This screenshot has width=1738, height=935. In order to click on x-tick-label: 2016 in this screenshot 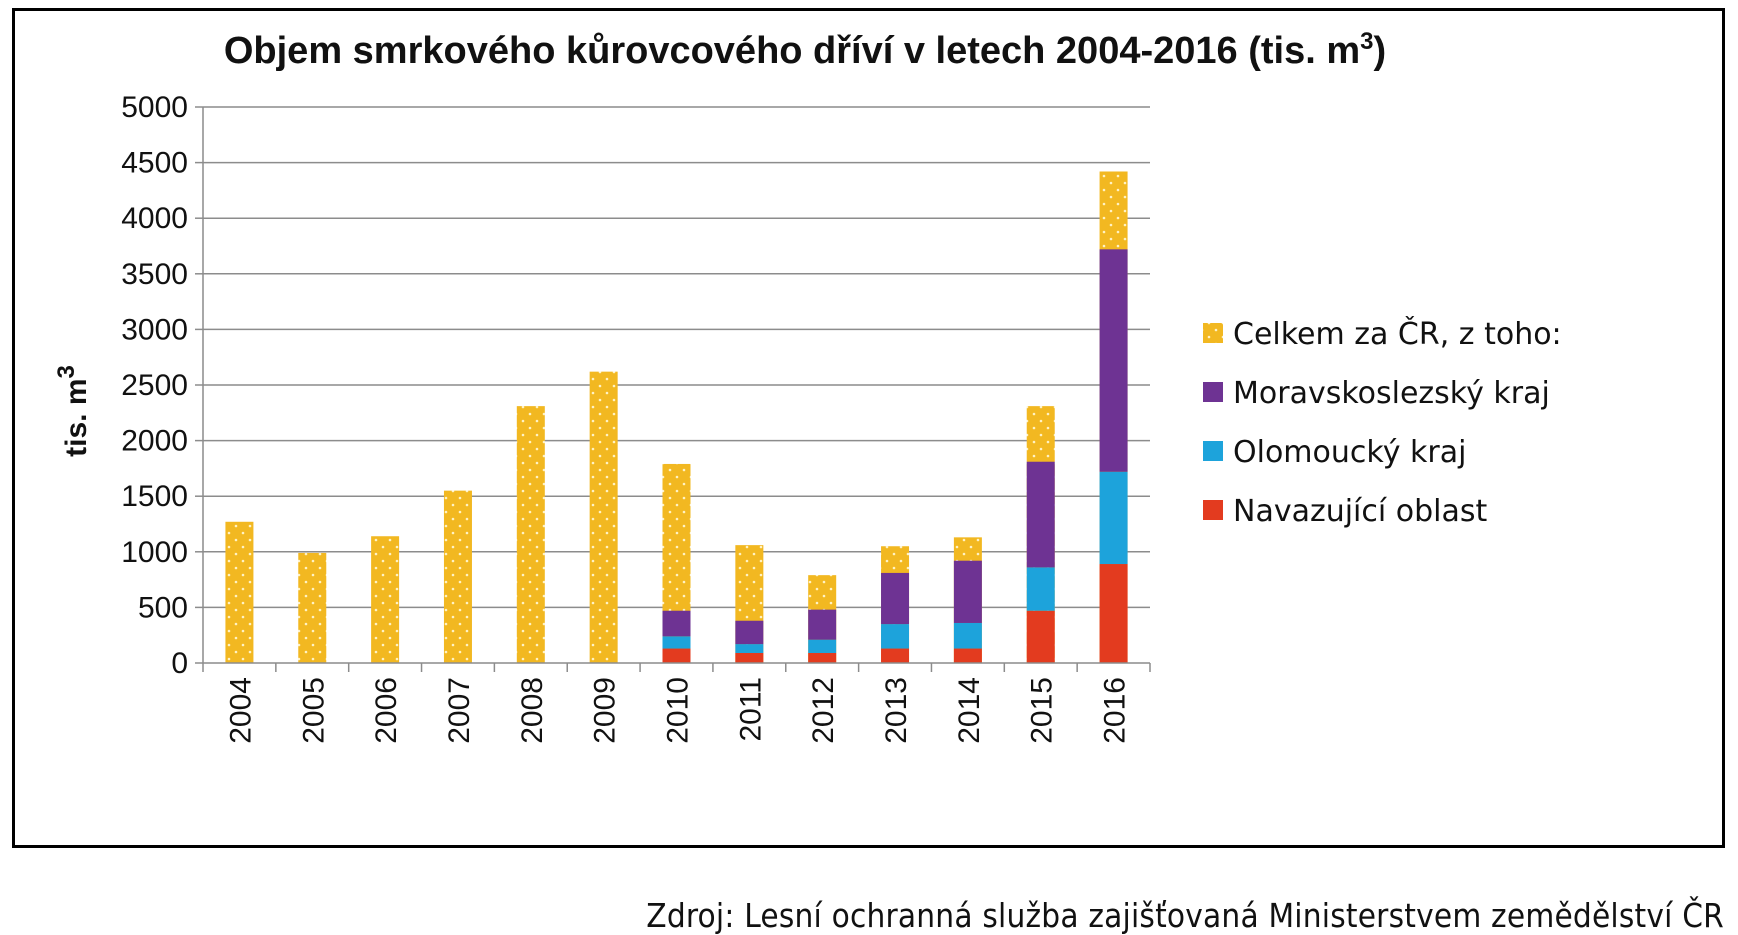, I will do `click(1115, 710)`.